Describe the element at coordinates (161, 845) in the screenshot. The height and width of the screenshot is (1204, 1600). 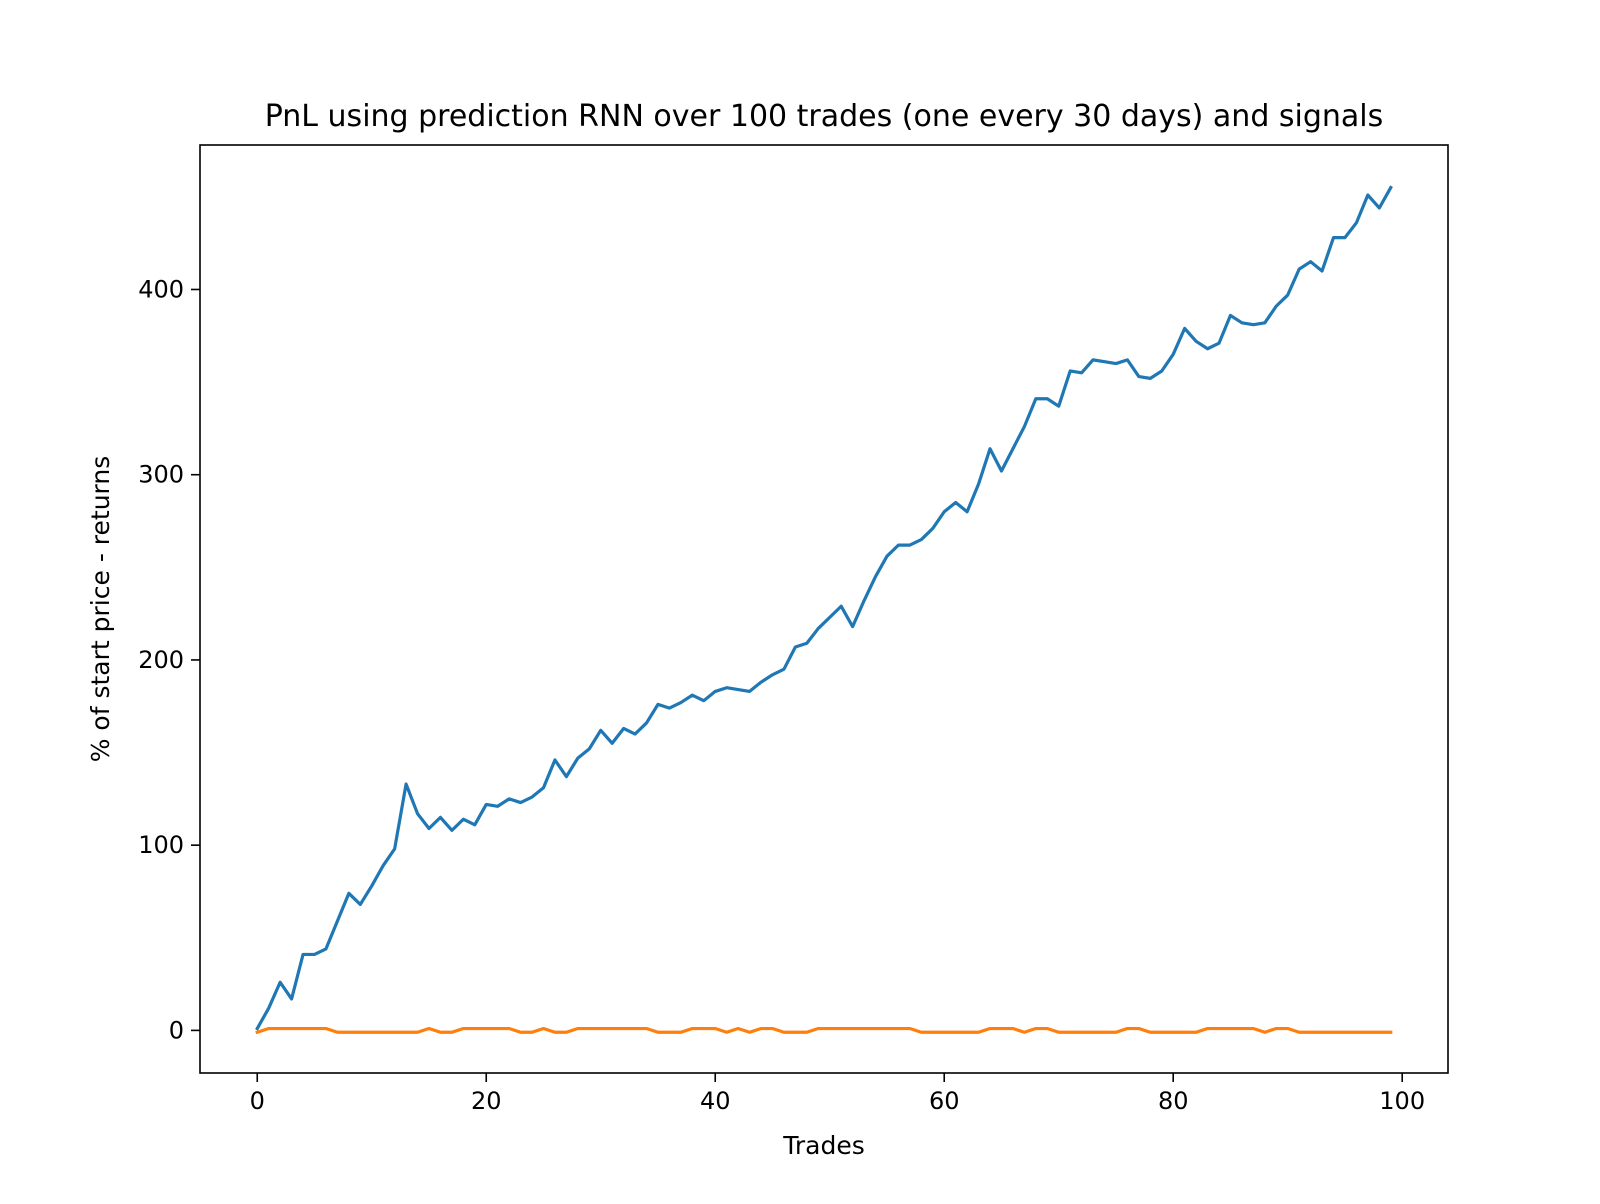
I see `y-tick-label: 100` at that location.